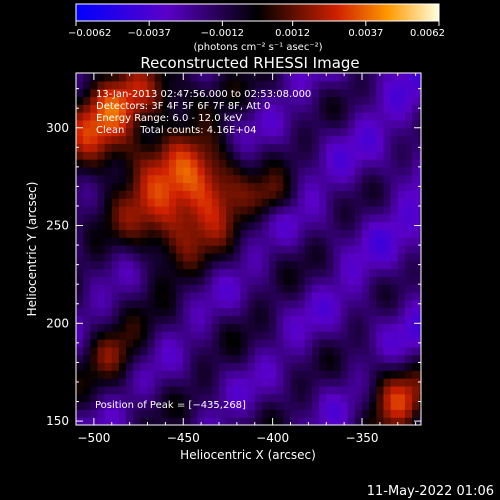  I want to click on y-tick-label: 150, so click(57, 421).